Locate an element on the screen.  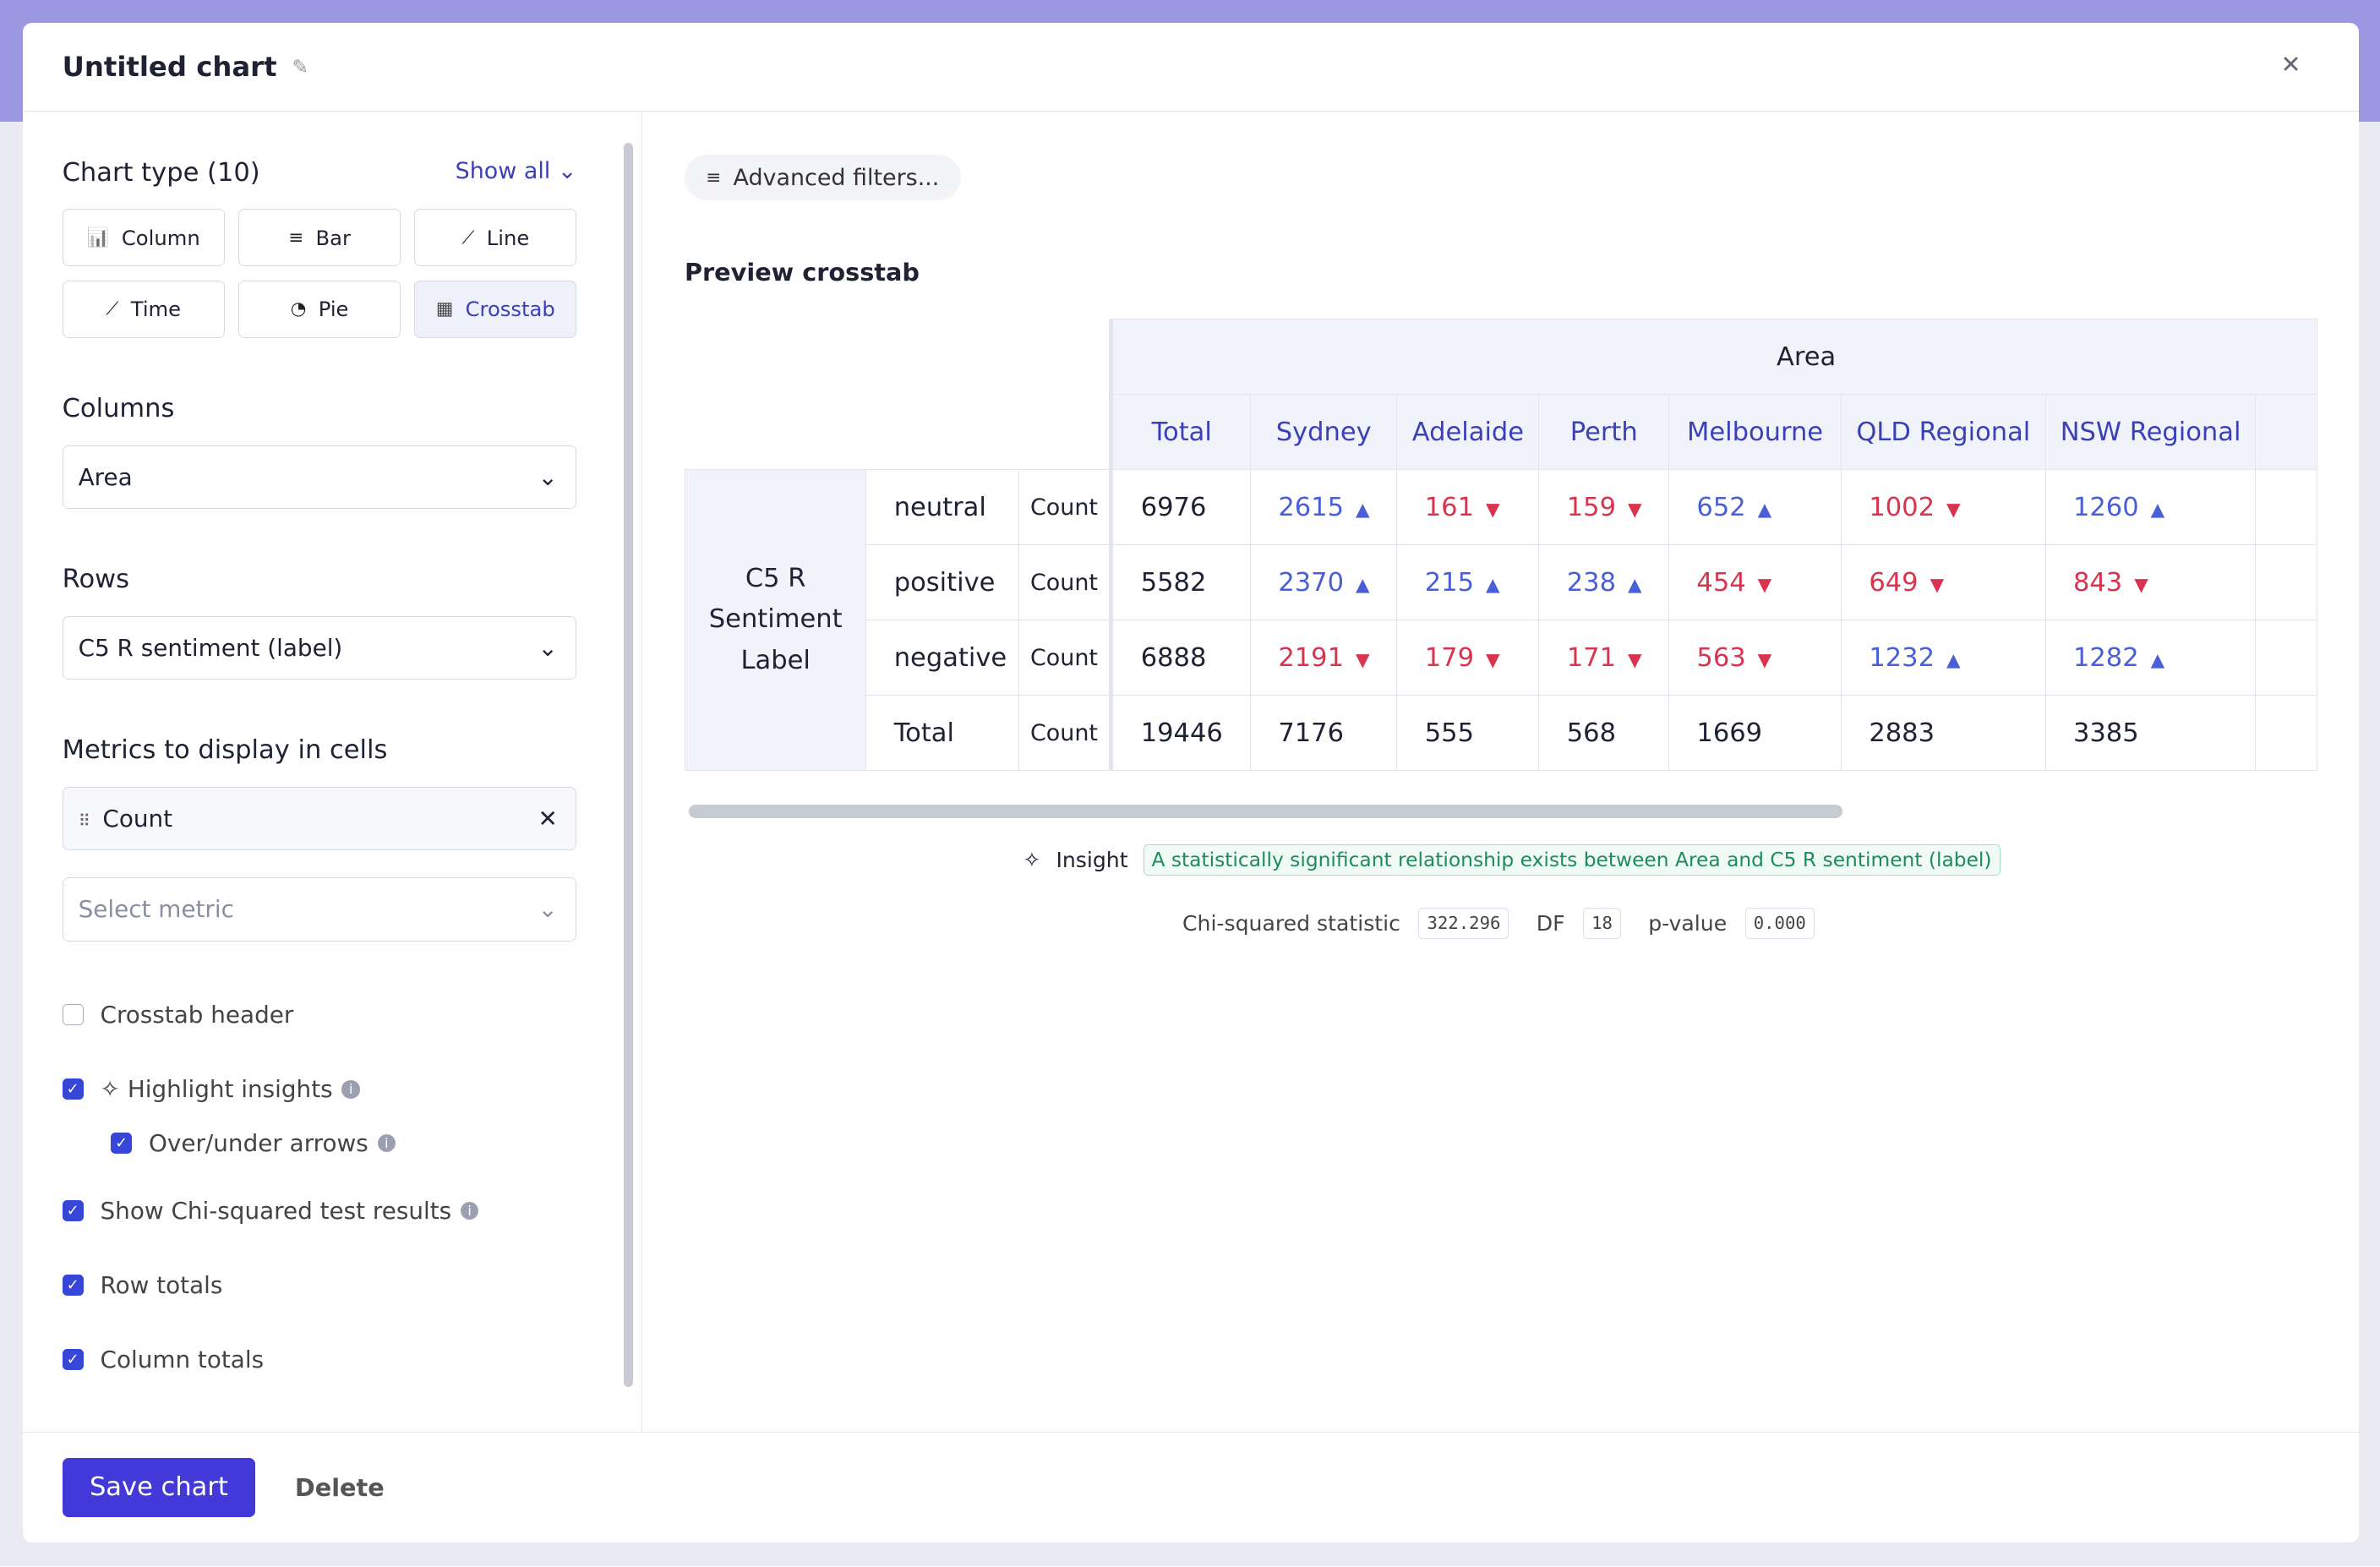
cell-value: 2883 is located at coordinates (1902, 733).